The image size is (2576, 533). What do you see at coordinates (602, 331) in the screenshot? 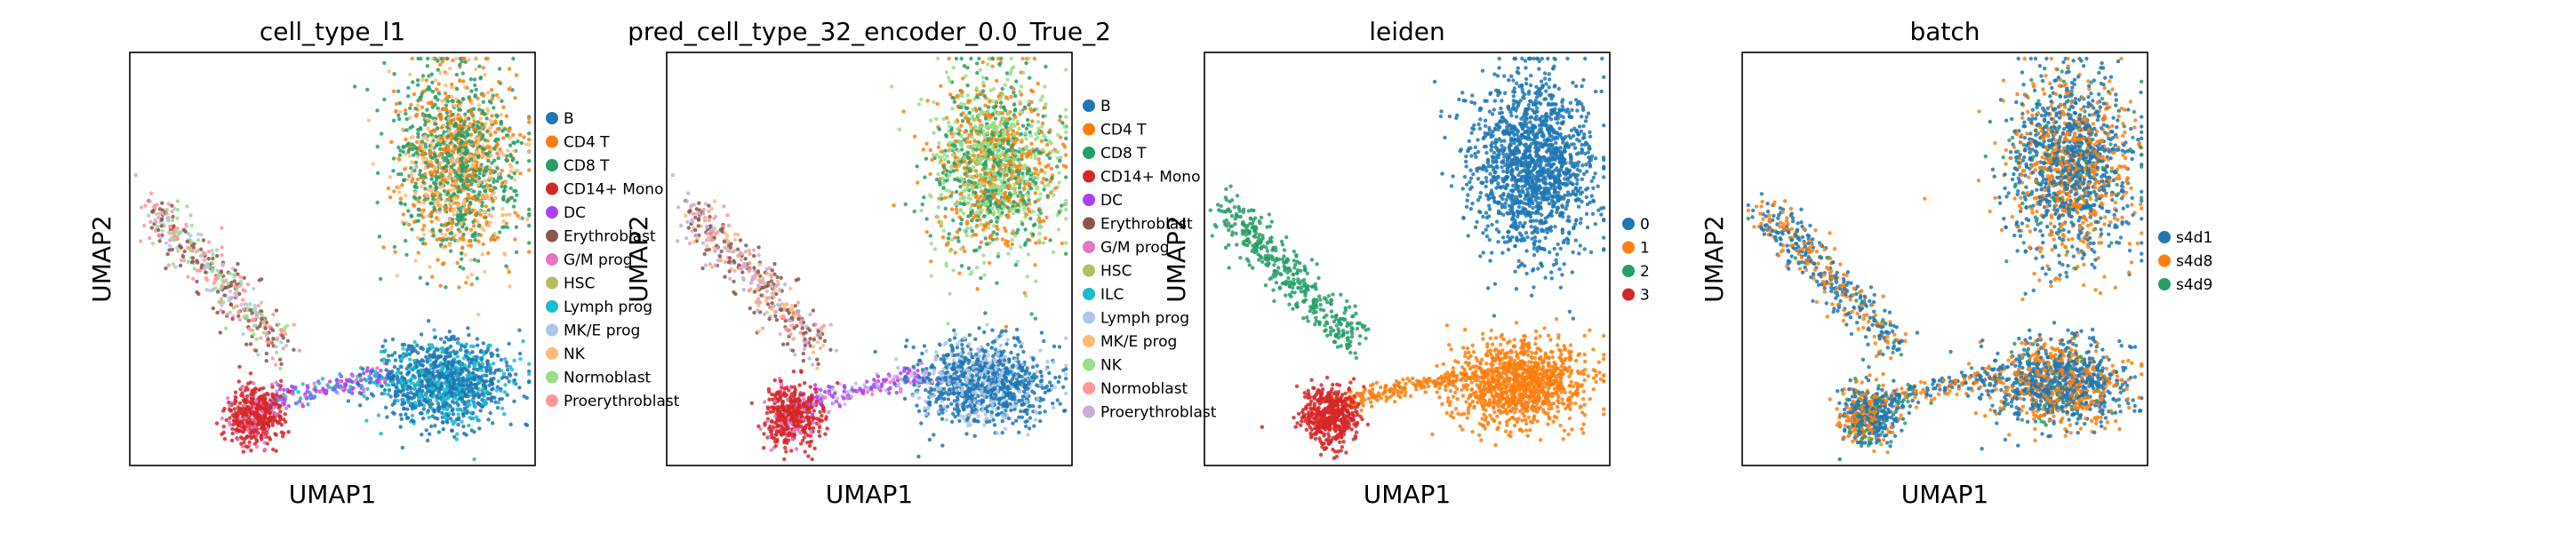
I see `legend-label: MK/E prog` at bounding box center [602, 331].